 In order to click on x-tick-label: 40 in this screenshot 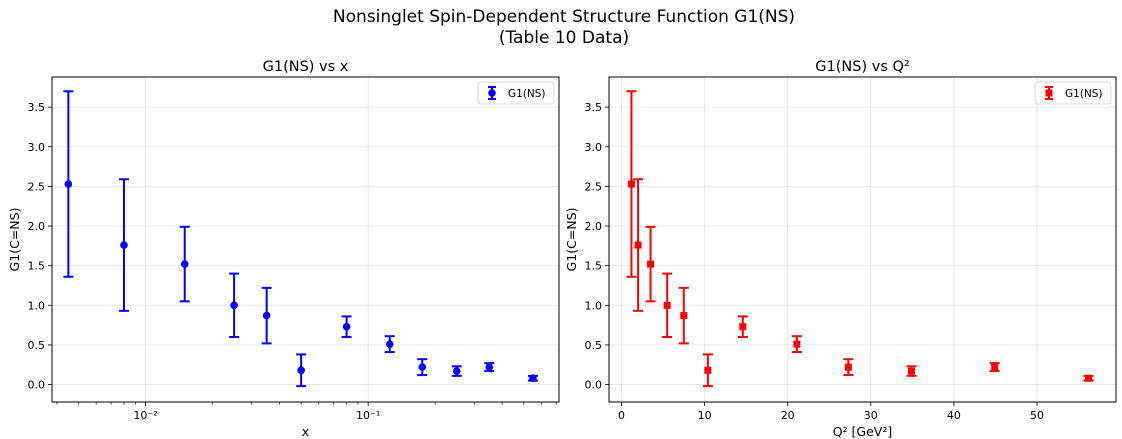, I will do `click(954, 415)`.